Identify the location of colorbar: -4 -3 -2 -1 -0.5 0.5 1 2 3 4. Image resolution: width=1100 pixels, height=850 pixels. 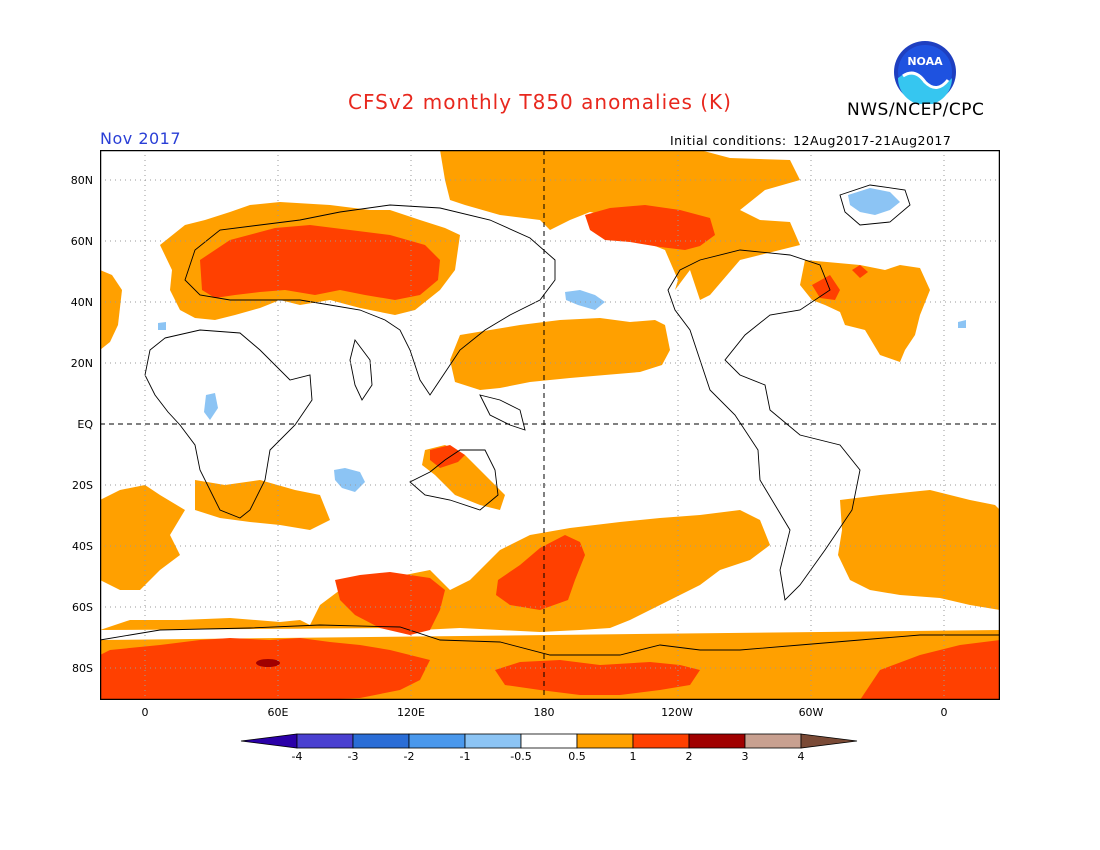
(549, 748).